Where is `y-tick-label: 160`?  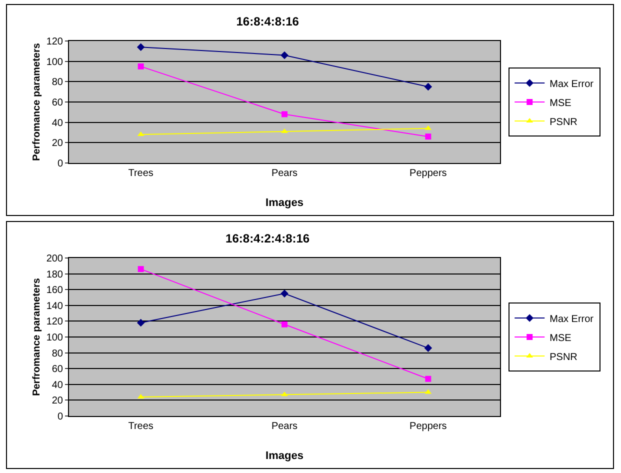 y-tick-label: 160 is located at coordinates (55, 290).